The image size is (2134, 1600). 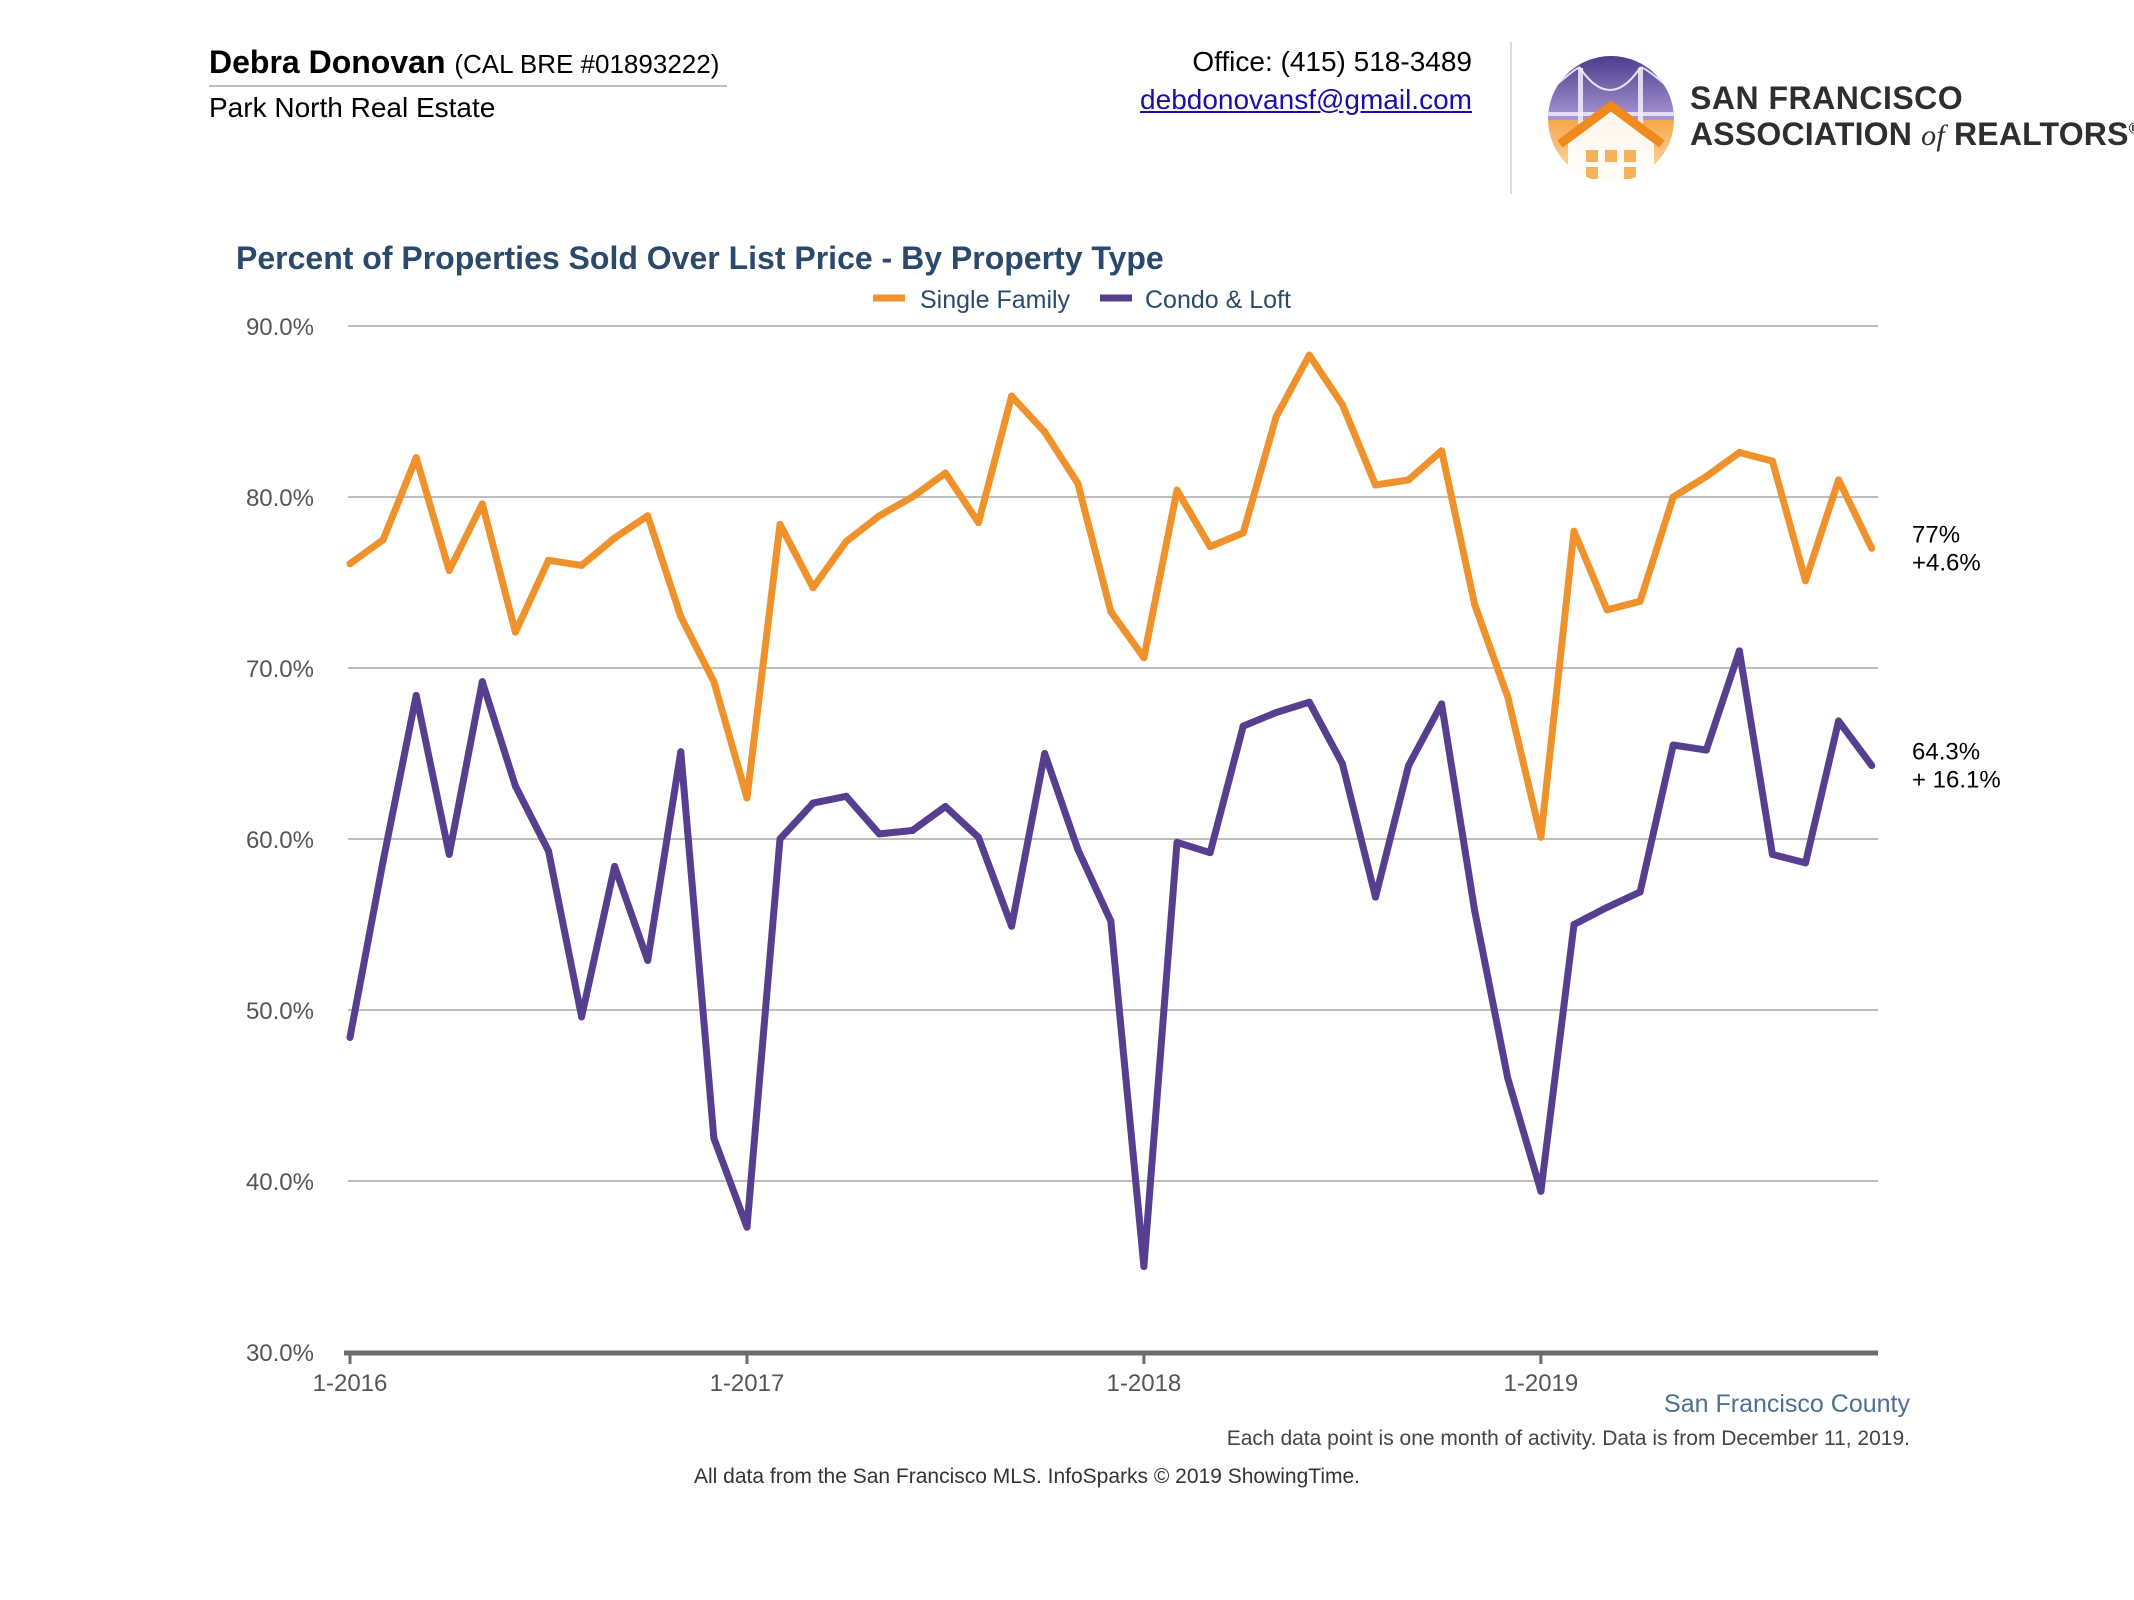 What do you see at coordinates (1827, 98) in the screenshot?
I see `org-name-line1: SAN FRANCISCO` at bounding box center [1827, 98].